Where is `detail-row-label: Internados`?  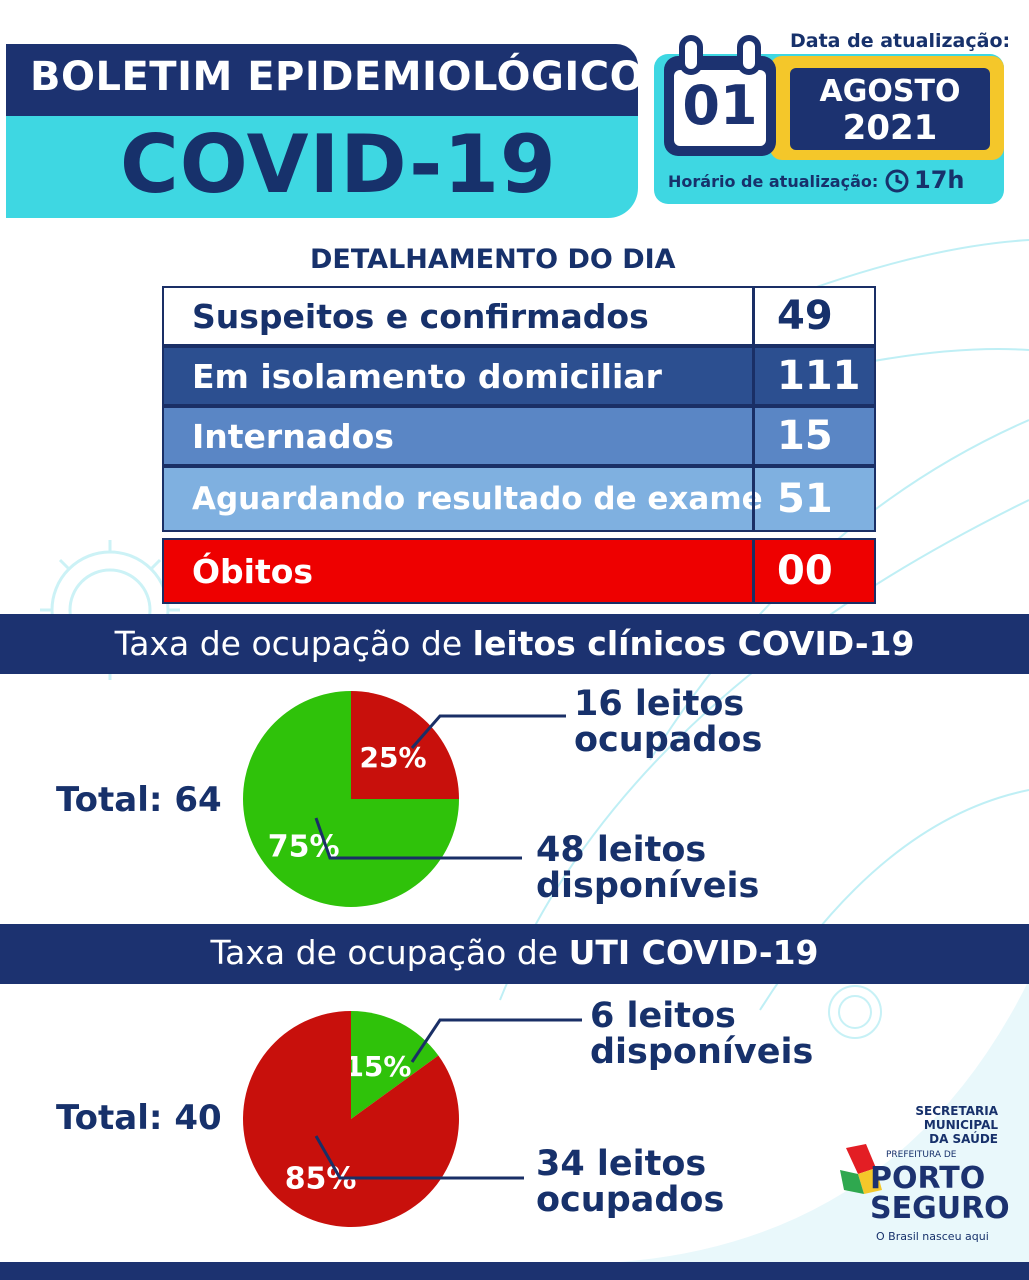 detail-row-label: Internados is located at coordinates (293, 436).